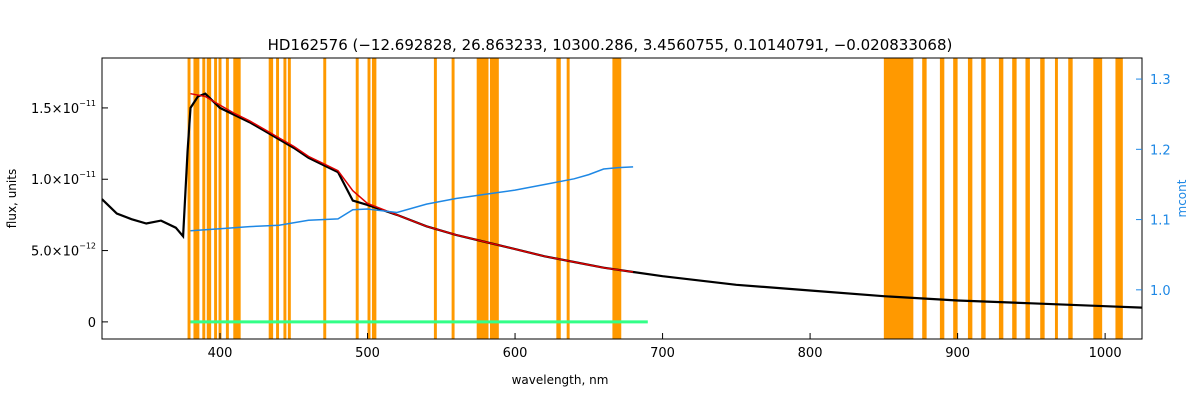 This screenshot has height=400, width=1200. Describe the element at coordinates (12, 198) in the screenshot. I see `y-axis-label: flux, units` at that location.